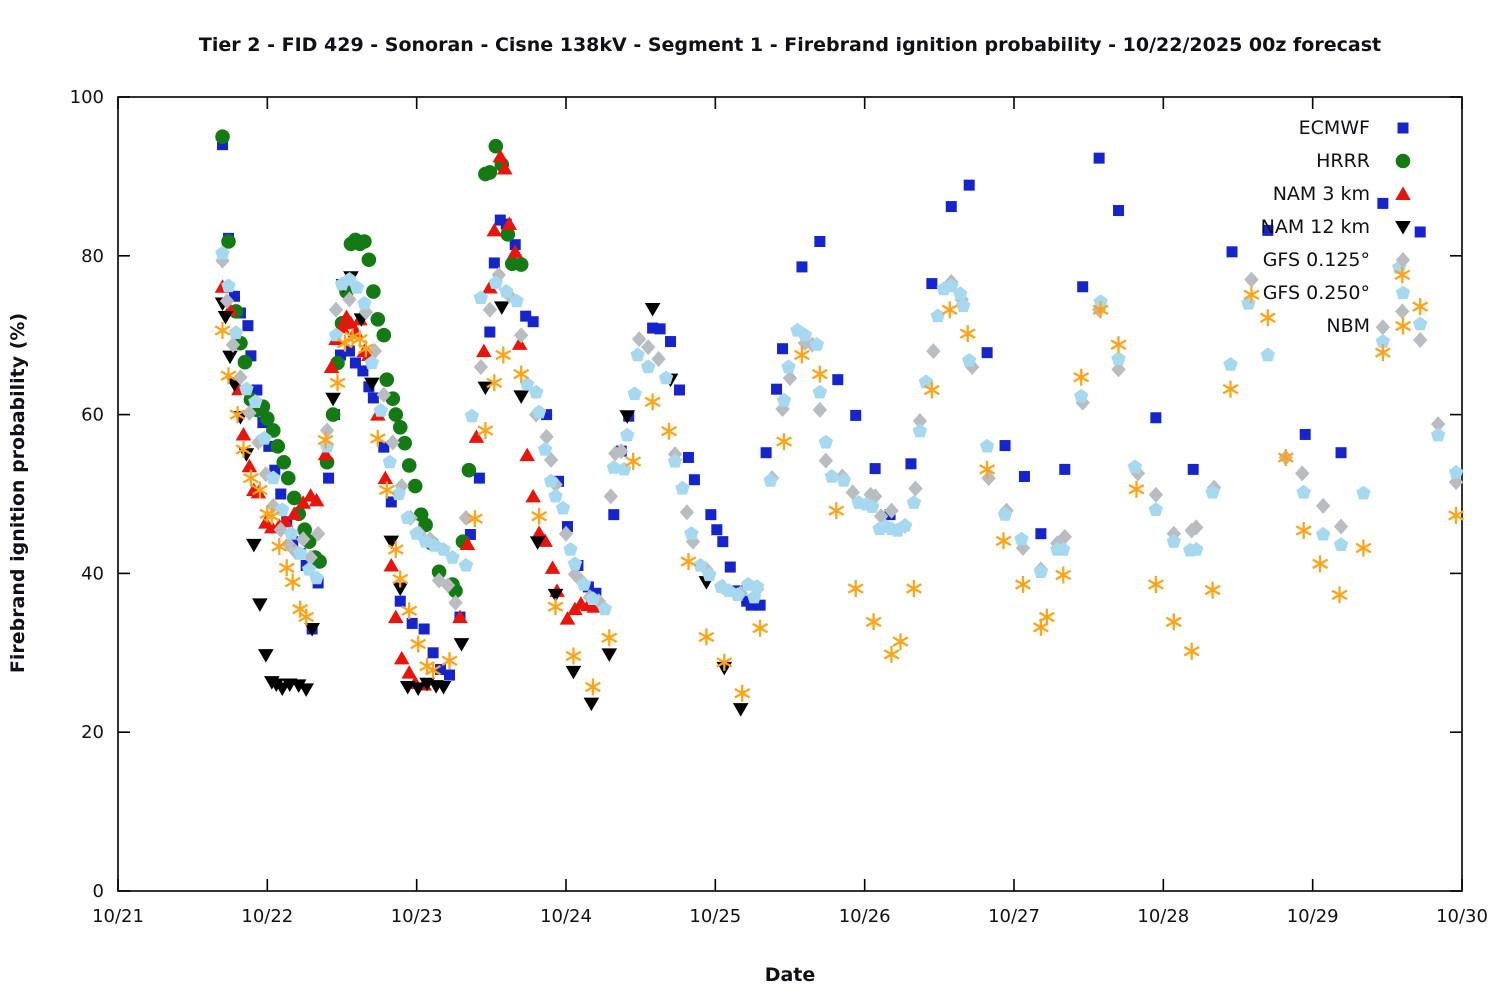 The height and width of the screenshot is (1000, 1500). What do you see at coordinates (865, 916) in the screenshot?
I see `x-tick-label: 10/26` at bounding box center [865, 916].